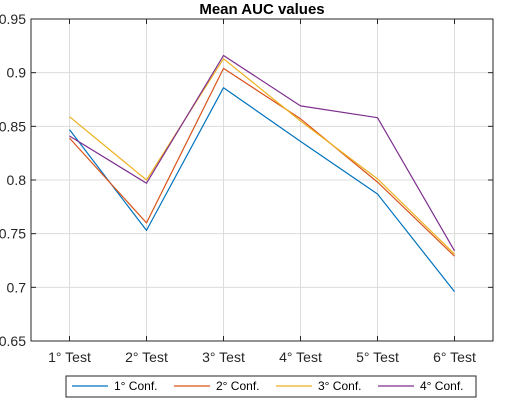  I want to click on legend-entry-4: 4° Conf., so click(421, 386).